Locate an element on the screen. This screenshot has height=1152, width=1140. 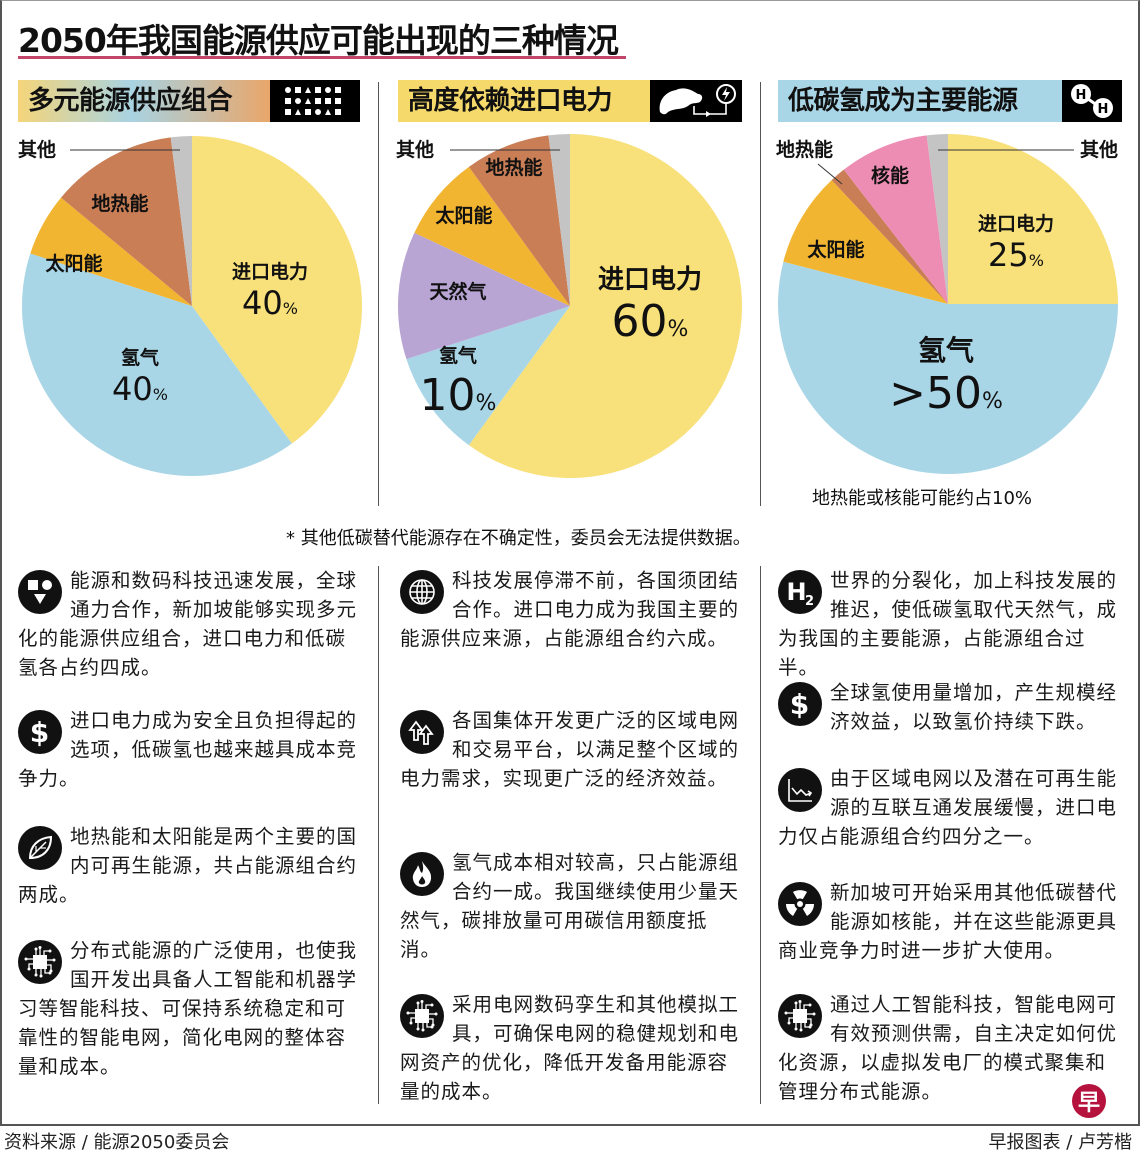
flame-icon is located at coordinates (422, 874).